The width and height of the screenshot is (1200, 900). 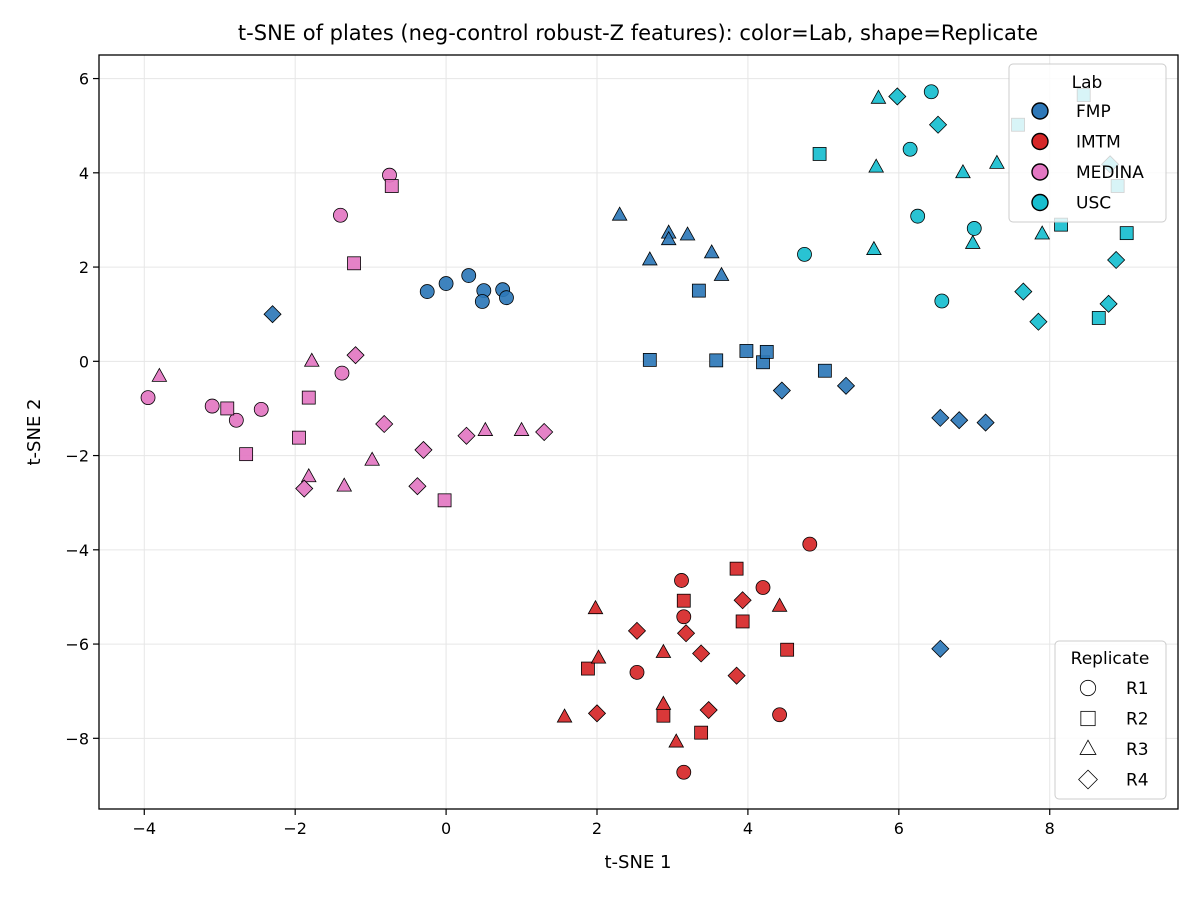 What do you see at coordinates (84, 79) in the screenshot?
I see `y-tick-label: 6` at bounding box center [84, 79].